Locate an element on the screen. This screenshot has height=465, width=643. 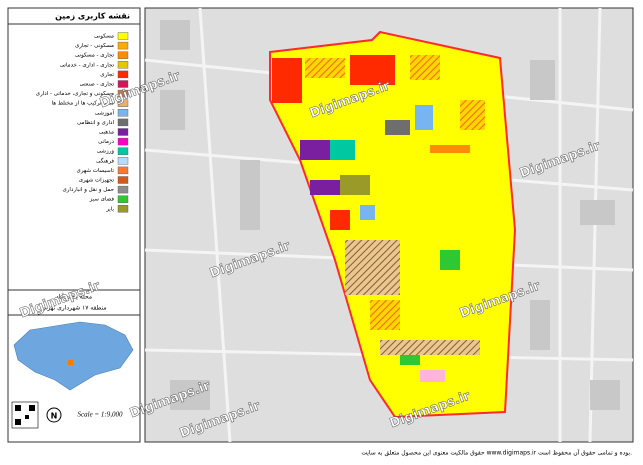
legend-label: فرهنگی is located at coordinates (105, 160).